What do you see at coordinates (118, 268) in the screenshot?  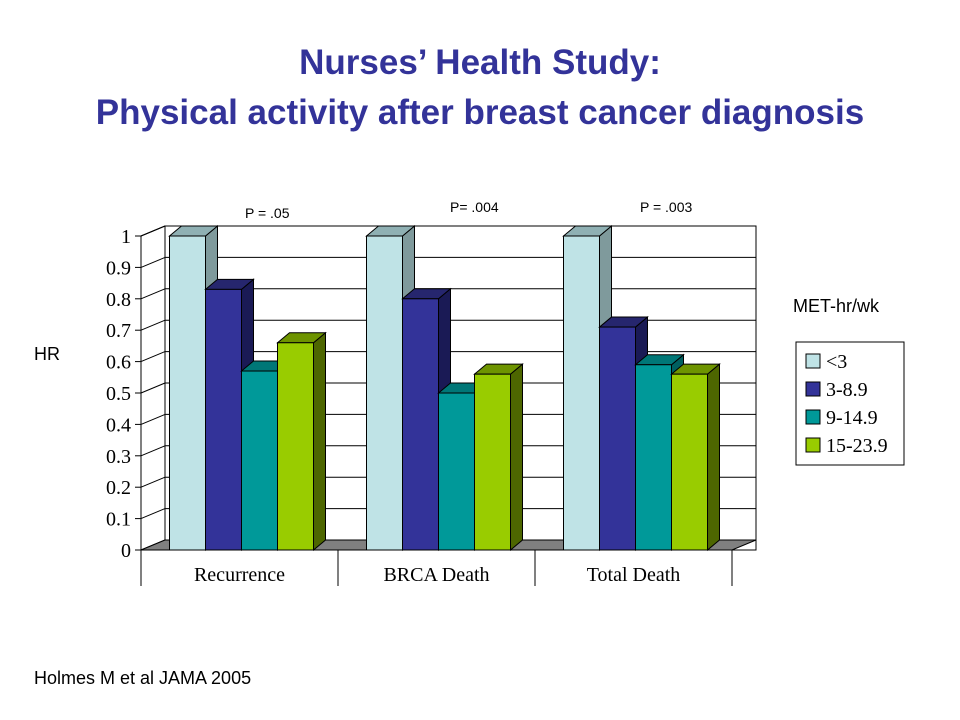 I see `y-tick-label: 0.9` at bounding box center [118, 268].